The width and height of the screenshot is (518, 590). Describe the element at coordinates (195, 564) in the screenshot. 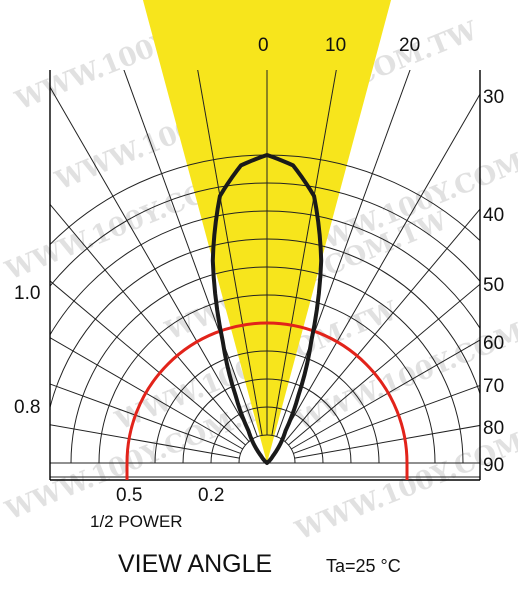

I see `view-angle-title: VIEW ANGLE` at that location.